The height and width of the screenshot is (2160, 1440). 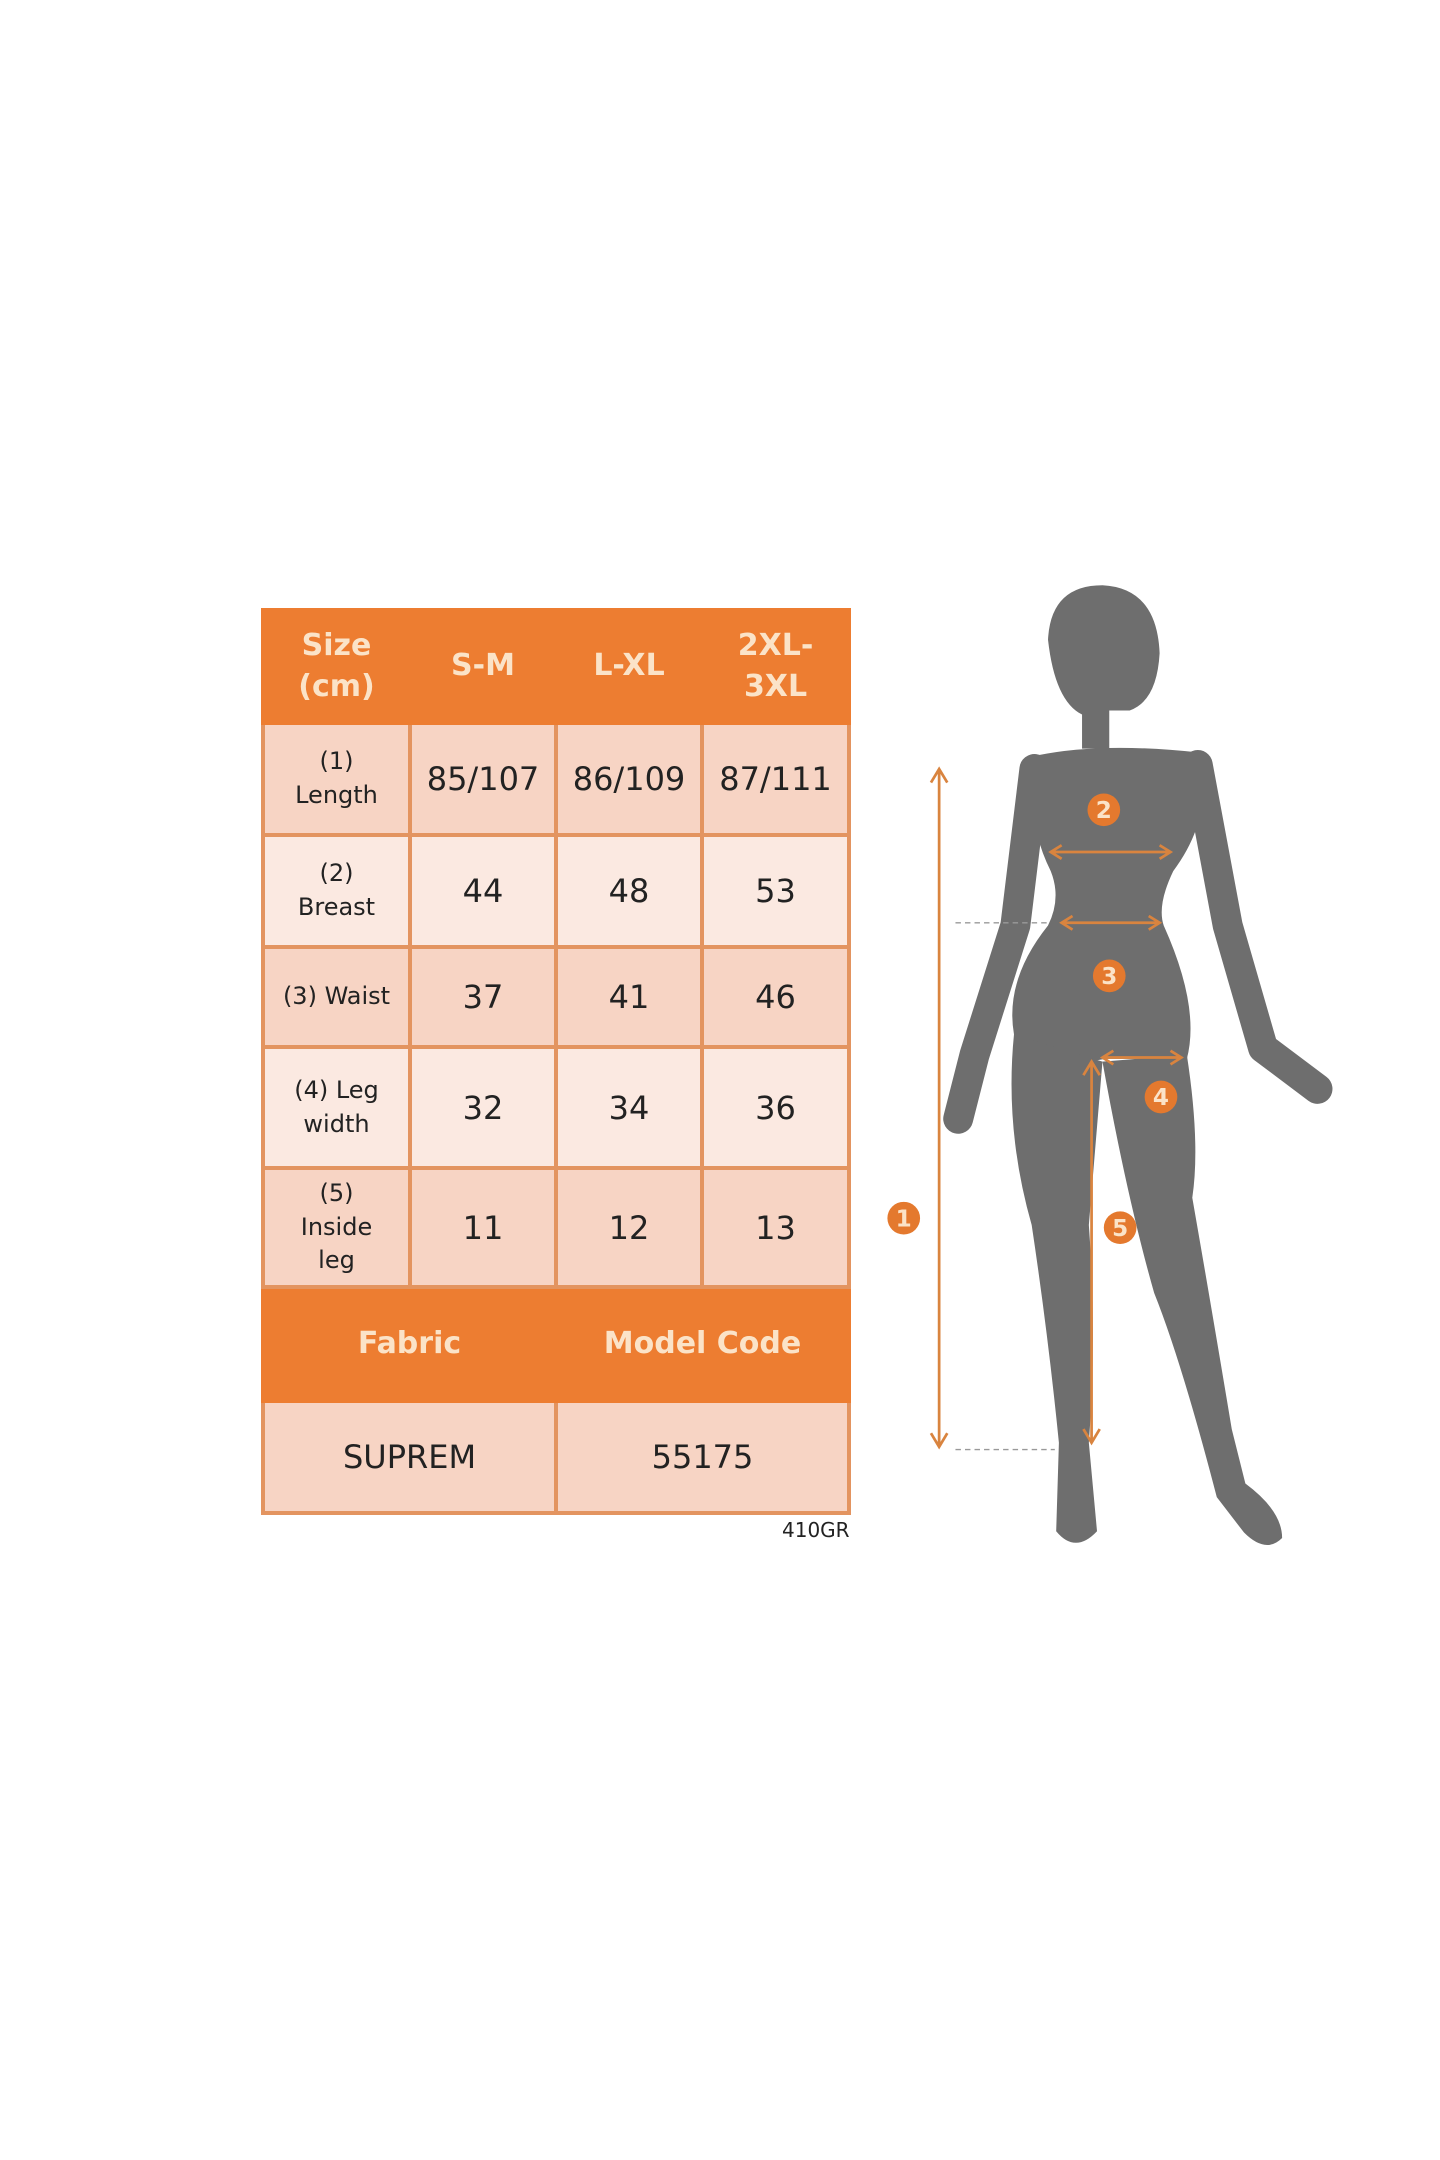 What do you see at coordinates (1057, 1288) in the screenshot?
I see `left-leg-shape` at bounding box center [1057, 1288].